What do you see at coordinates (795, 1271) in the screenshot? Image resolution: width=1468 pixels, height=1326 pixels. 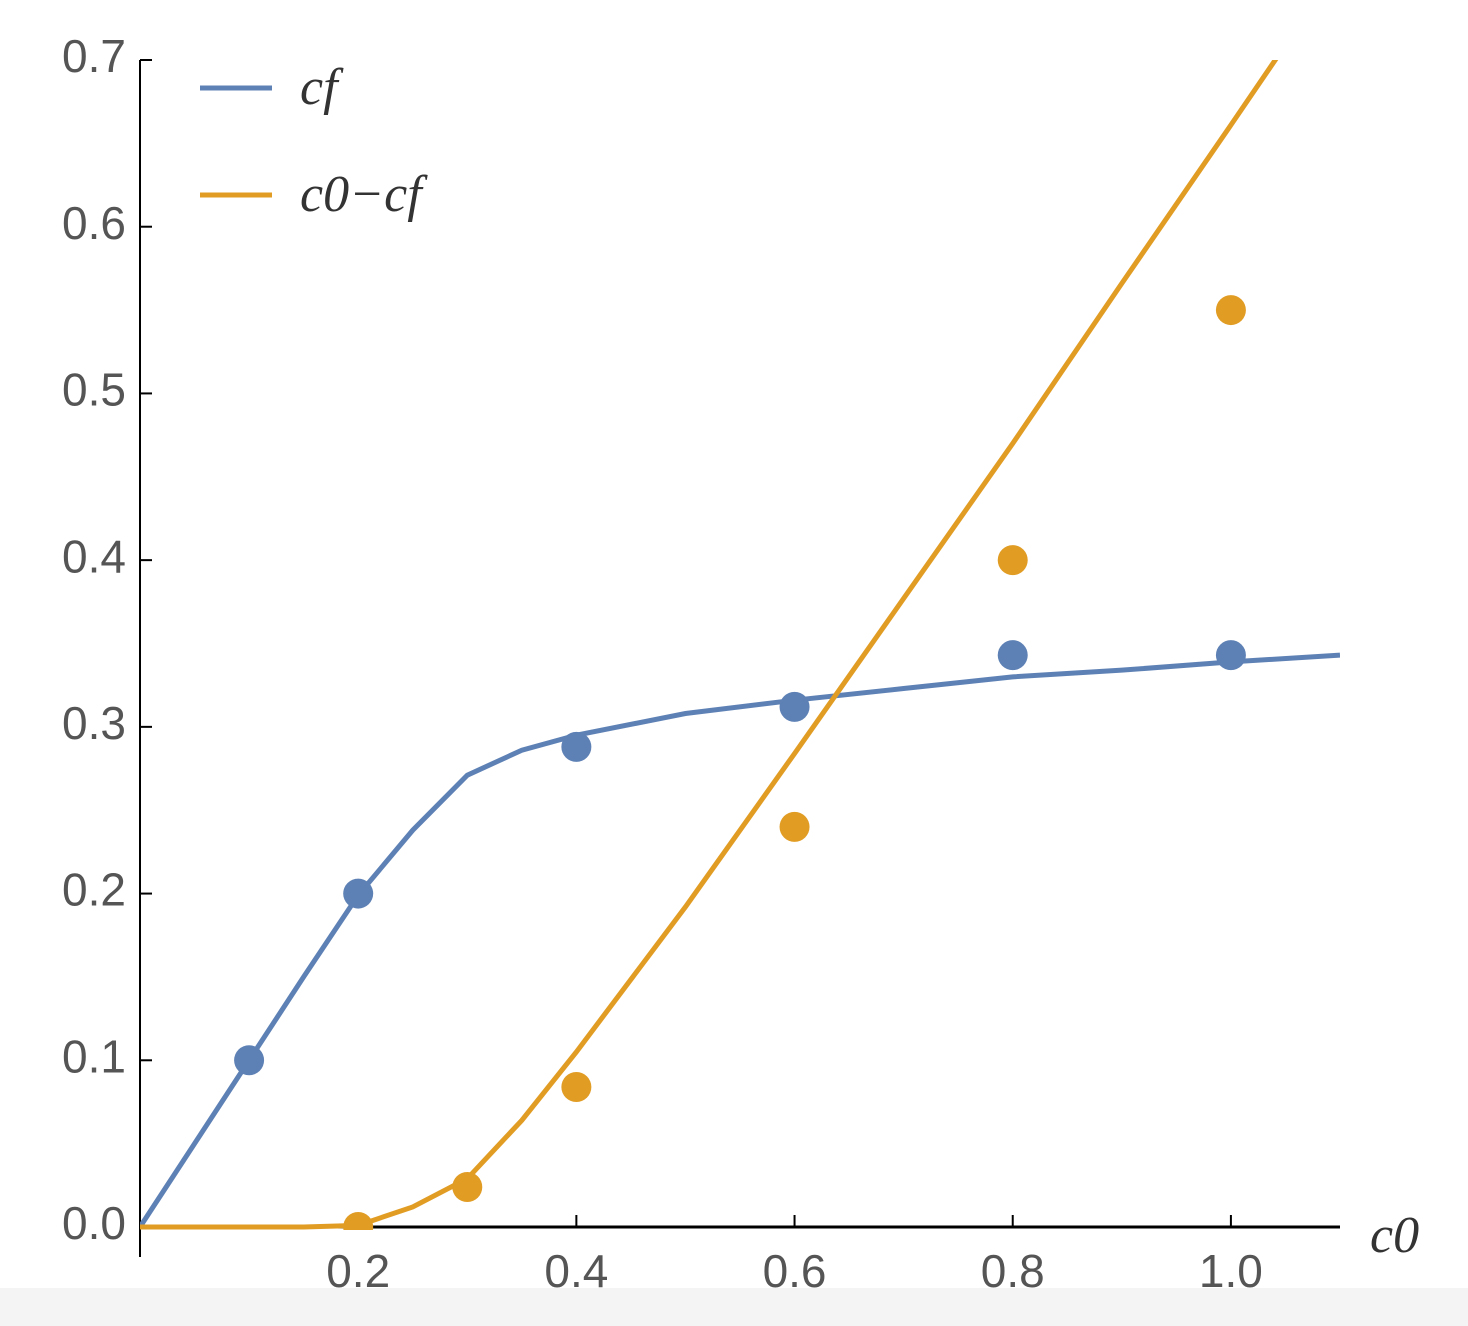 I see `x-tick-label: 0.6` at bounding box center [795, 1271].